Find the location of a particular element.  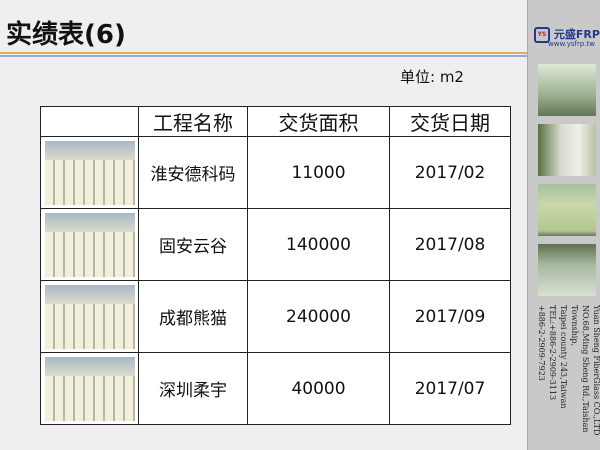

table-row: 深圳柔宇 40000 2017/07 is located at coordinates (275, 388).